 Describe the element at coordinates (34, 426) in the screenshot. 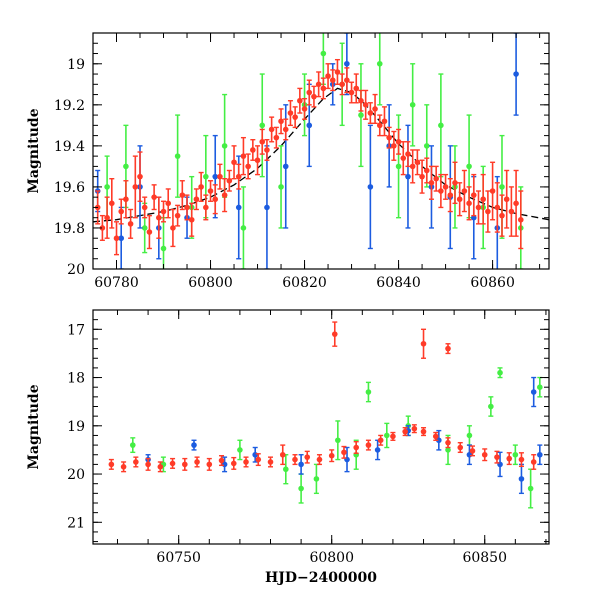

I see `bottom-ylabel: Magnitude` at that location.